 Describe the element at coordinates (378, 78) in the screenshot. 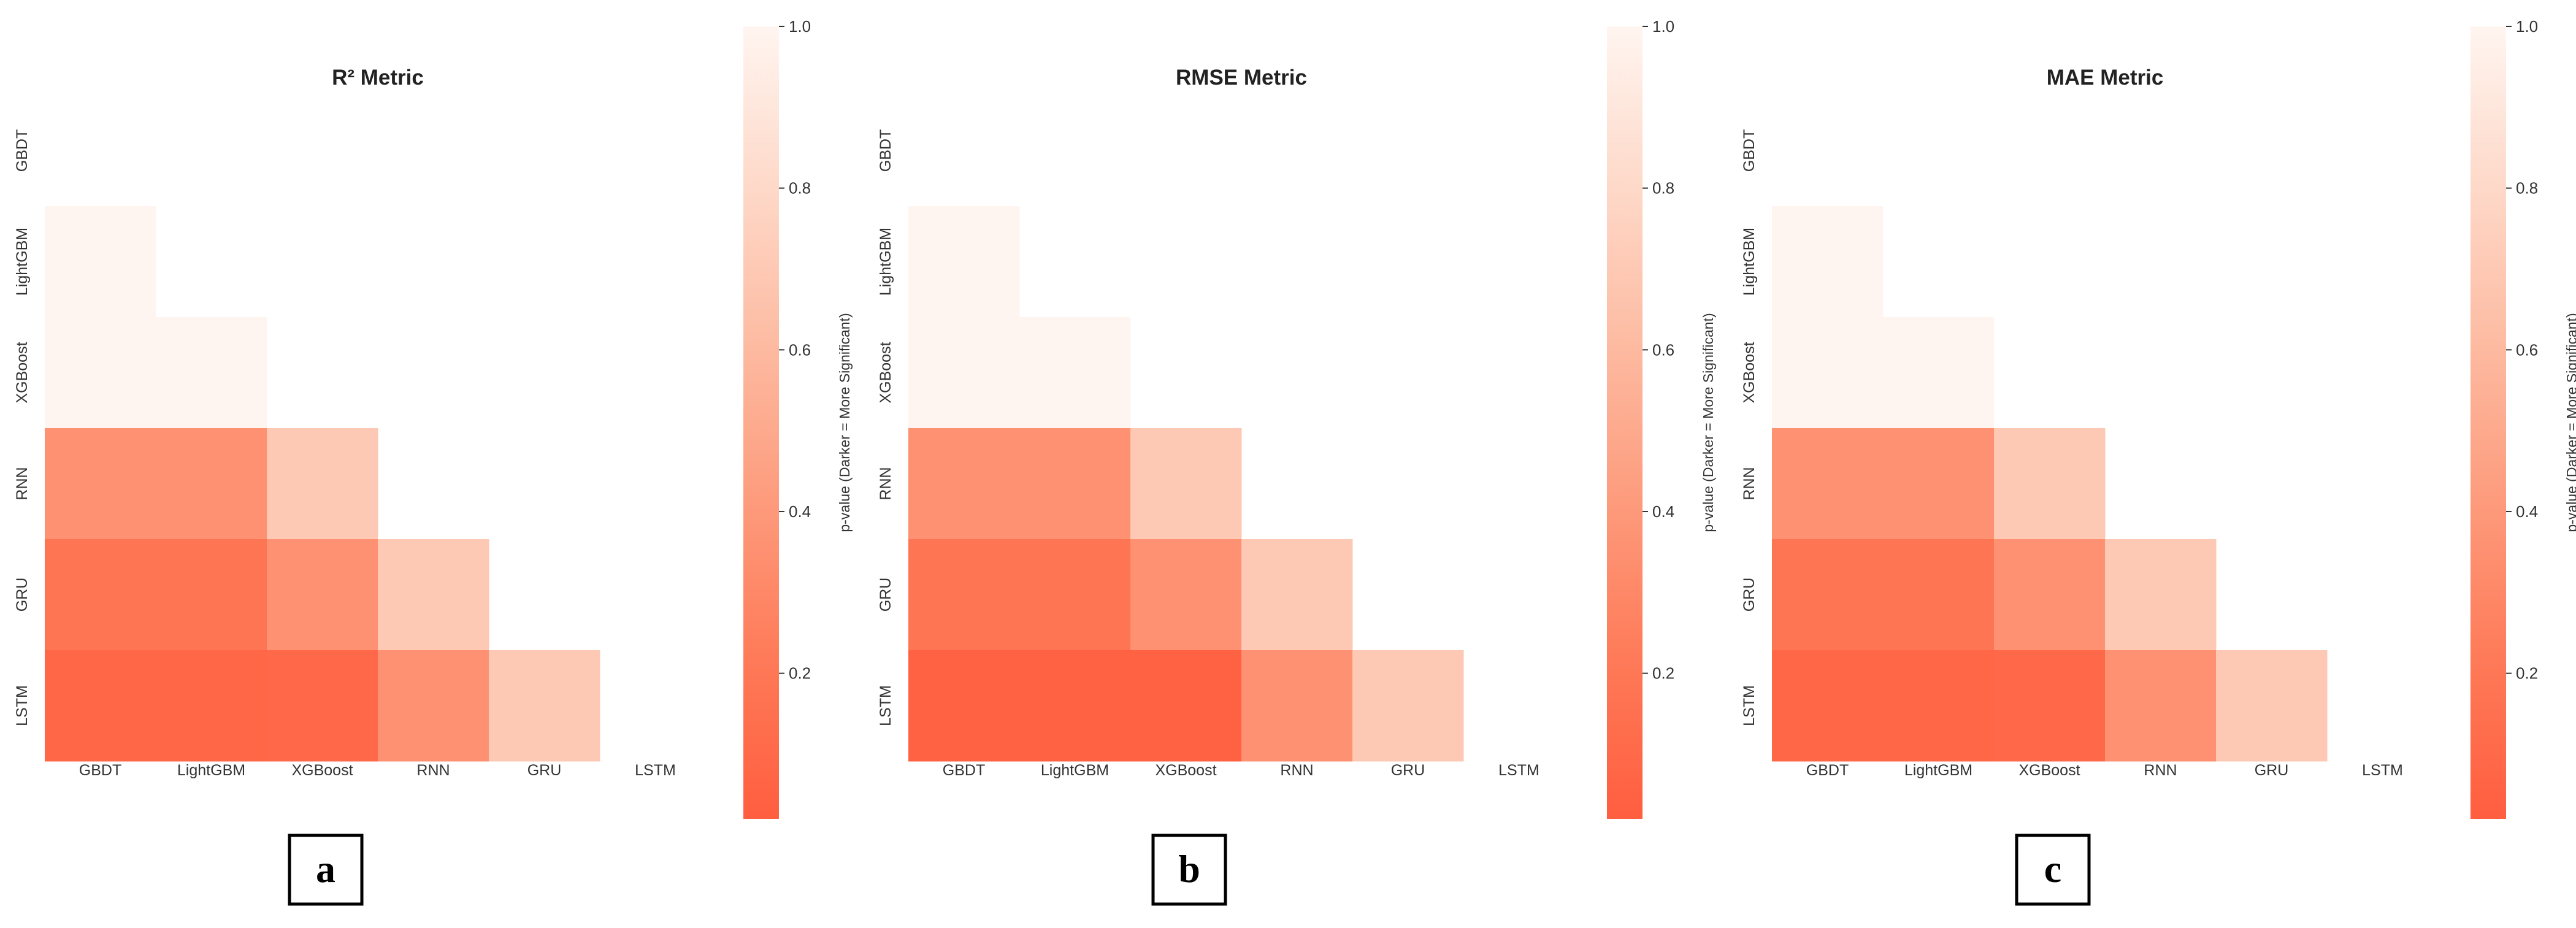

I see `chart-title: R² Metric` at that location.